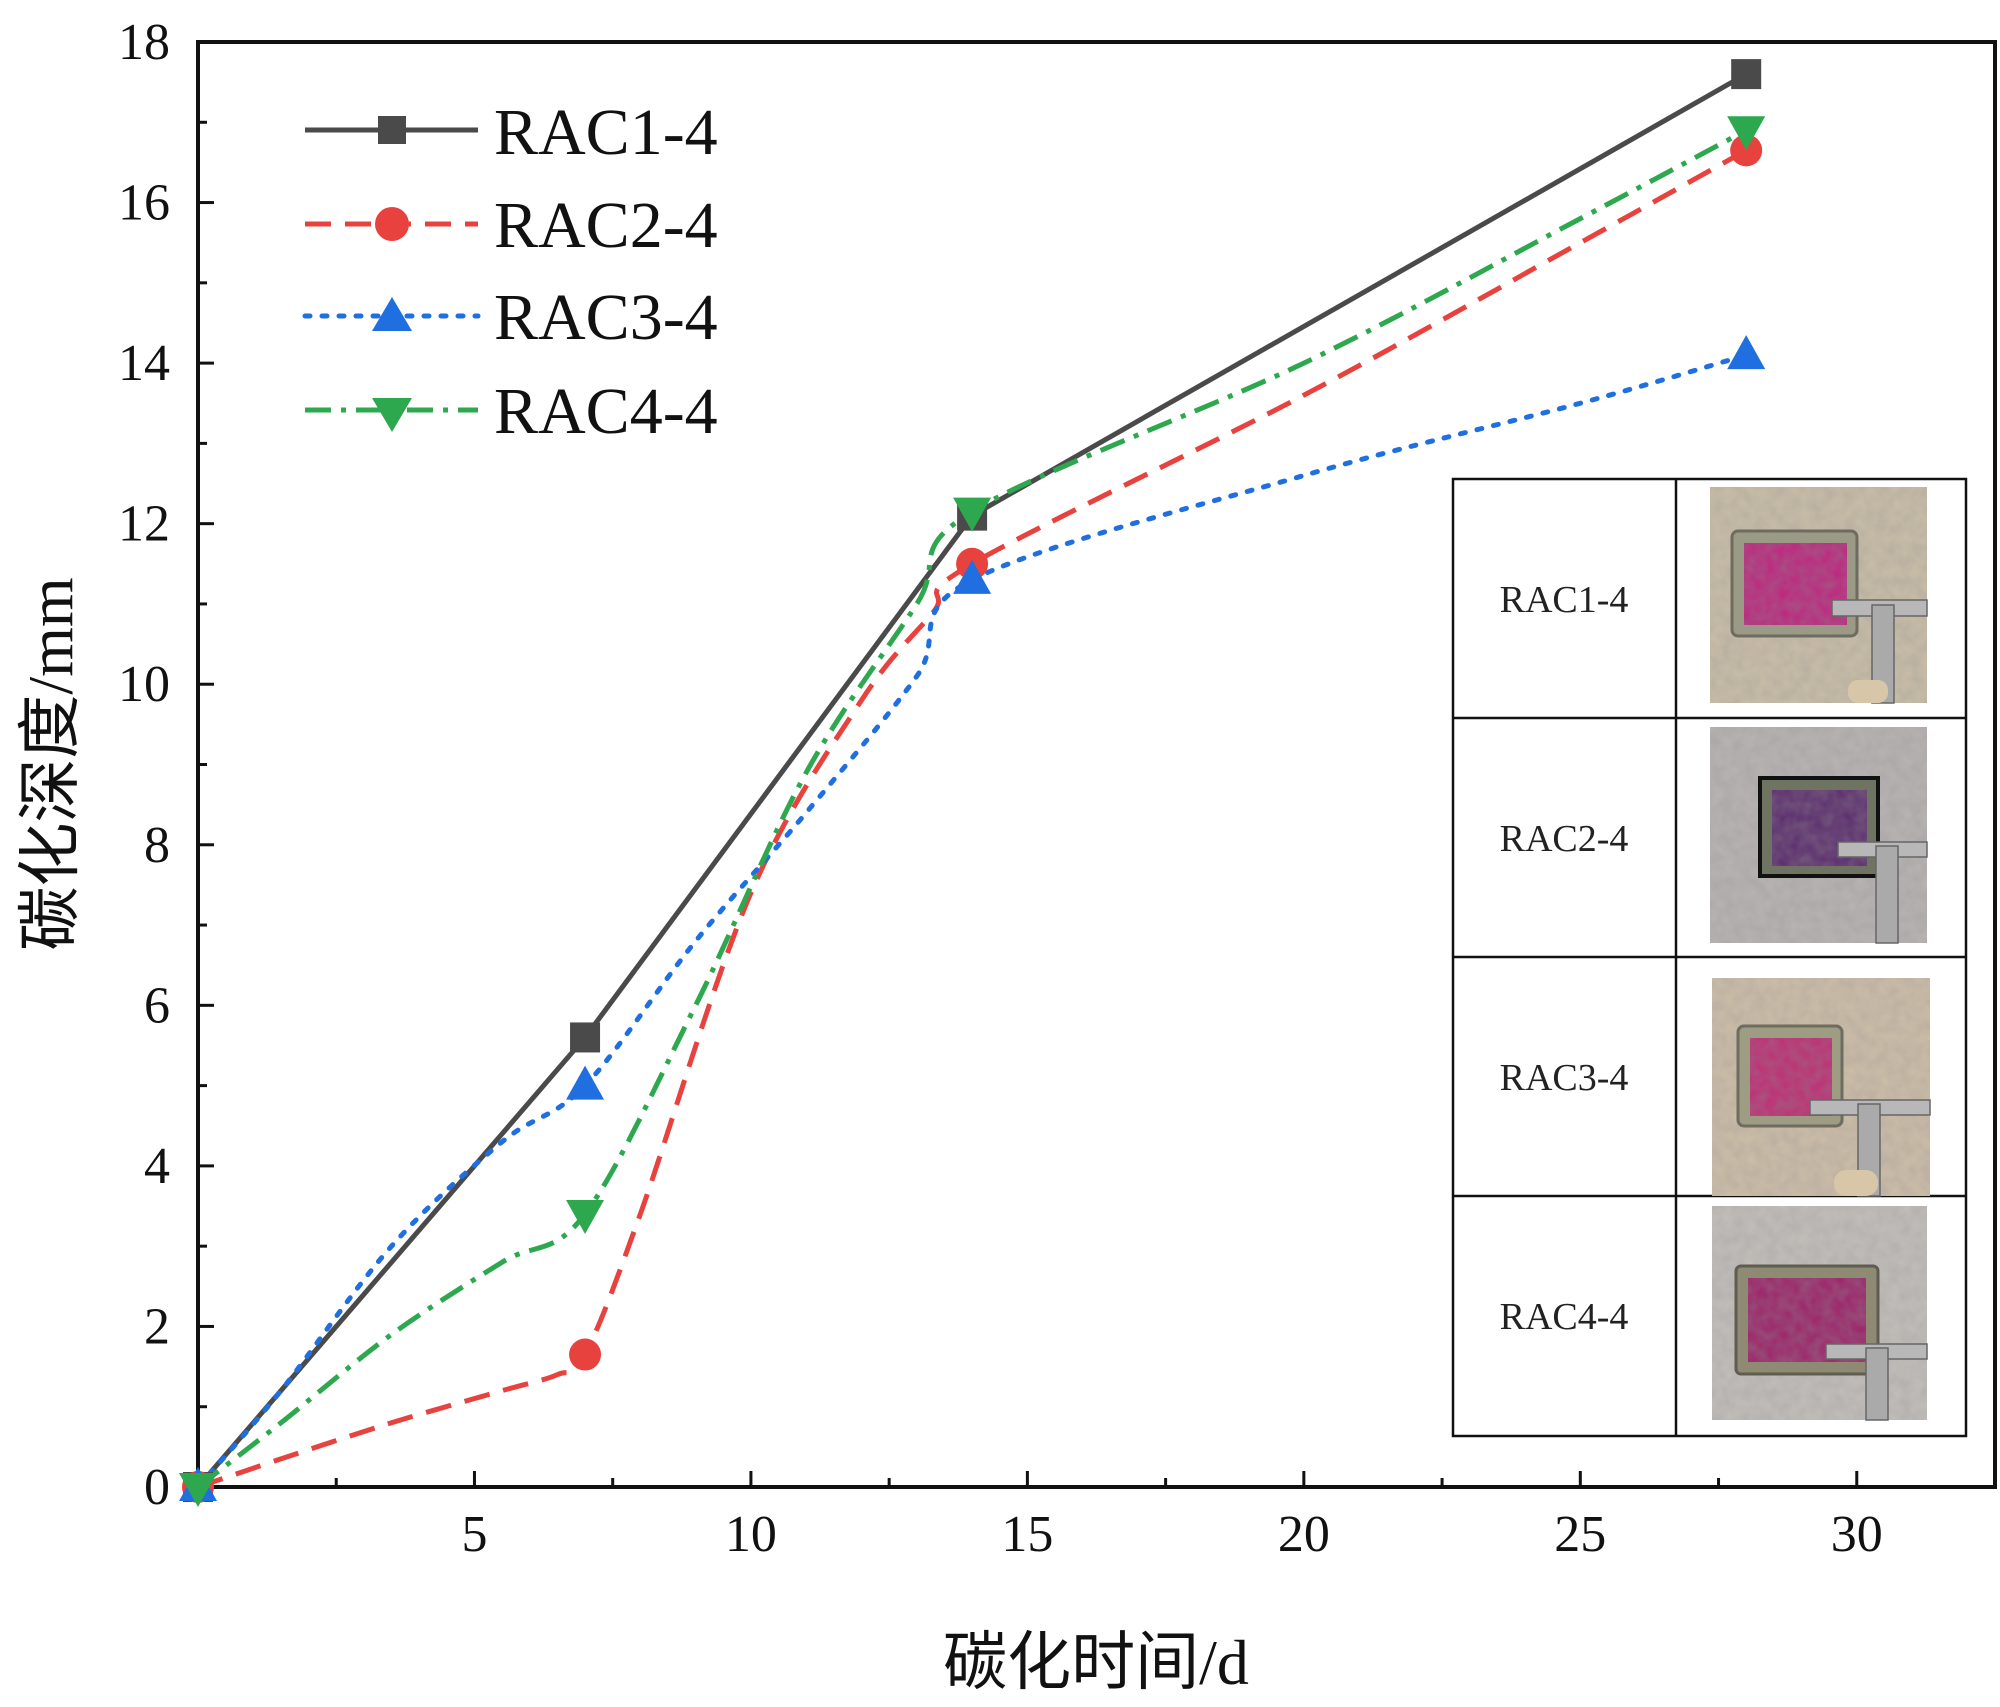 The width and height of the screenshot is (2000, 1707). Describe the element at coordinates (474, 1534) in the screenshot. I see `x-tick-label: 5` at that location.